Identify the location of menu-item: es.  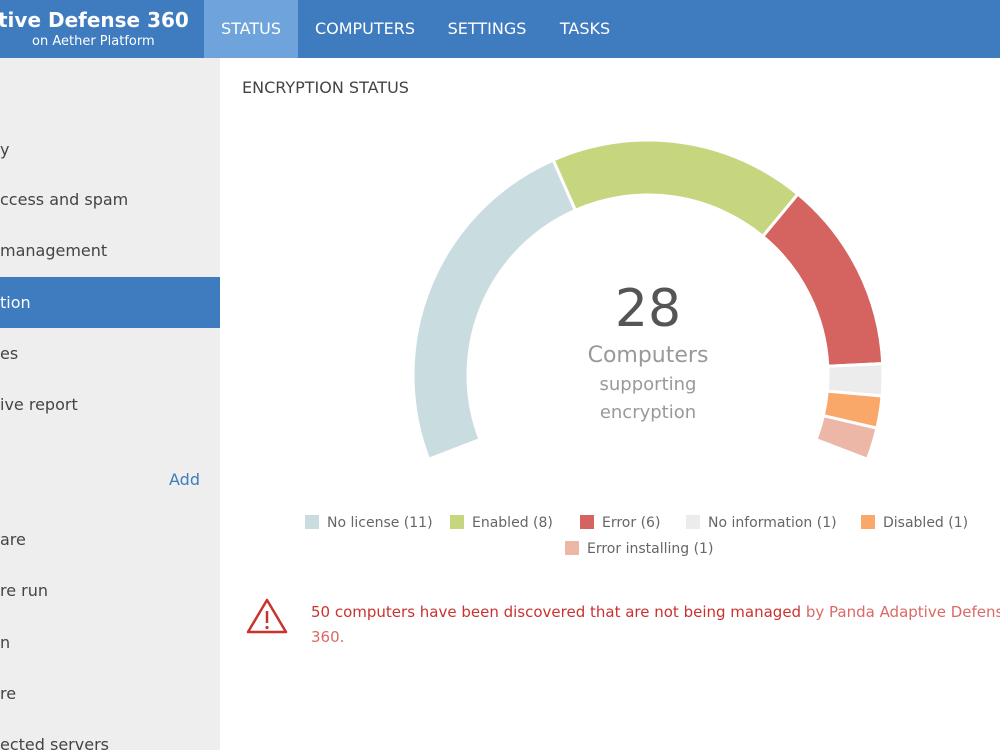
(9, 353).